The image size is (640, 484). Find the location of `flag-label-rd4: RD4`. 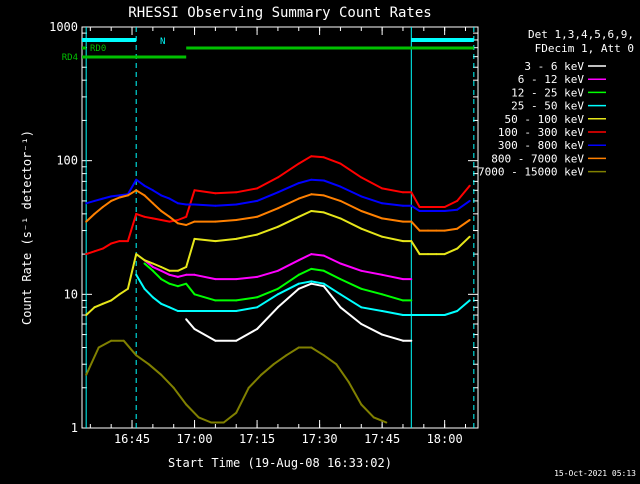

flag-label-rd4: RD4 is located at coordinates (70, 58).